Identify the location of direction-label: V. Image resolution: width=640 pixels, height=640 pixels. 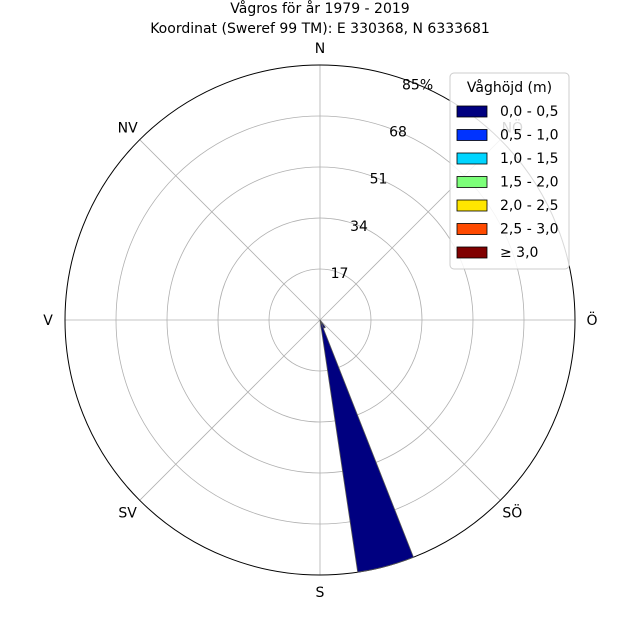
(48, 321).